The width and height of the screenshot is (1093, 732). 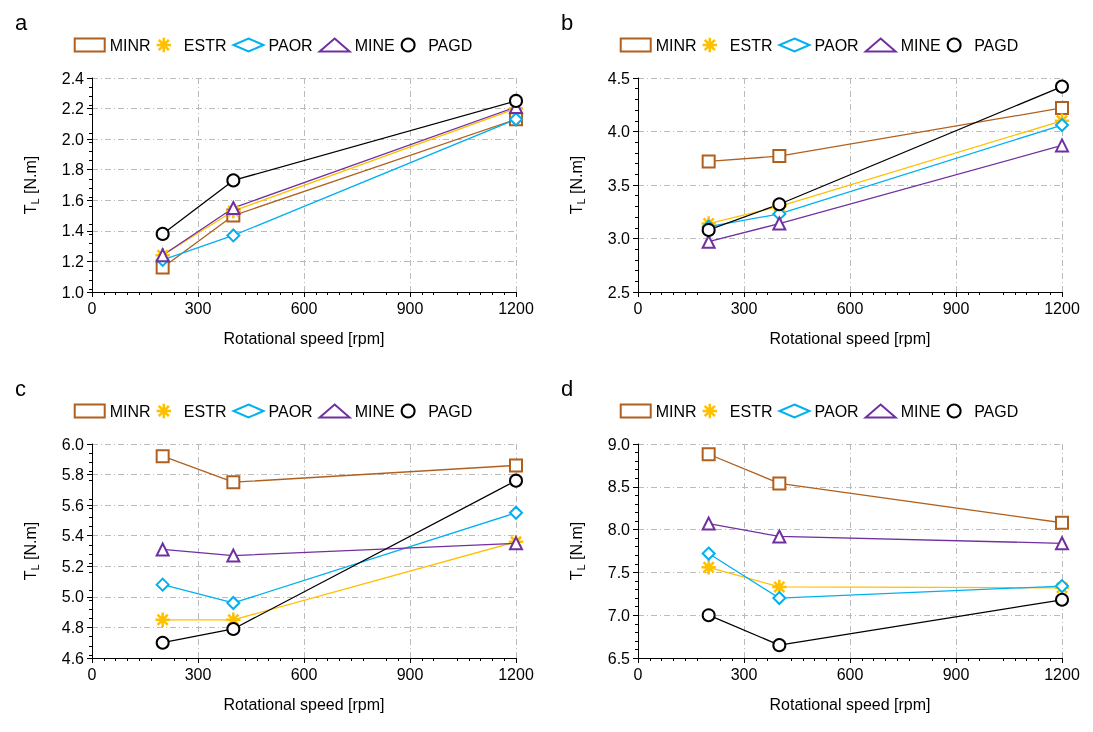 What do you see at coordinates (73, 292) in the screenshot?
I see `y-tick-label: 1.0` at bounding box center [73, 292].